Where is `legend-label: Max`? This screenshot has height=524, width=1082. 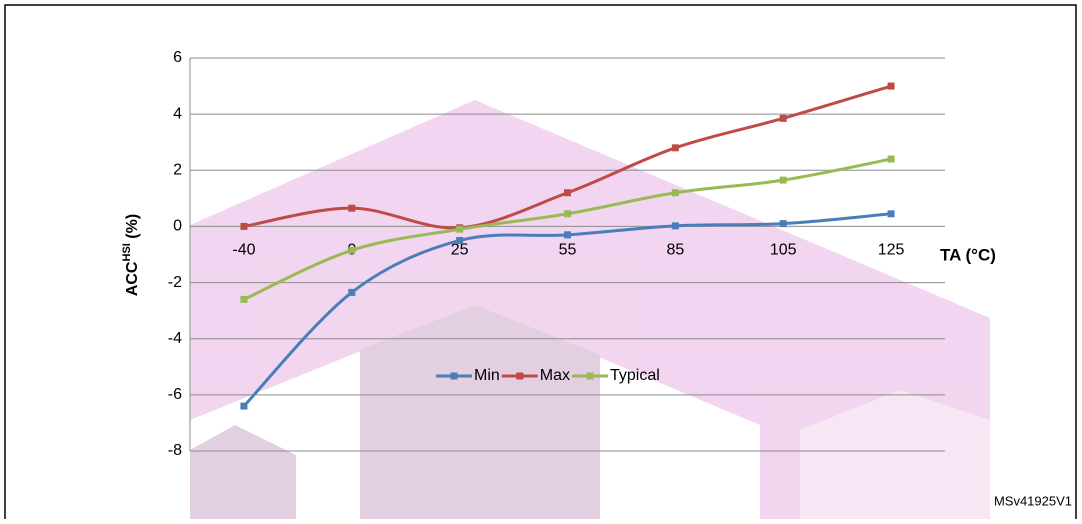 legend-label: Max is located at coordinates (555, 375).